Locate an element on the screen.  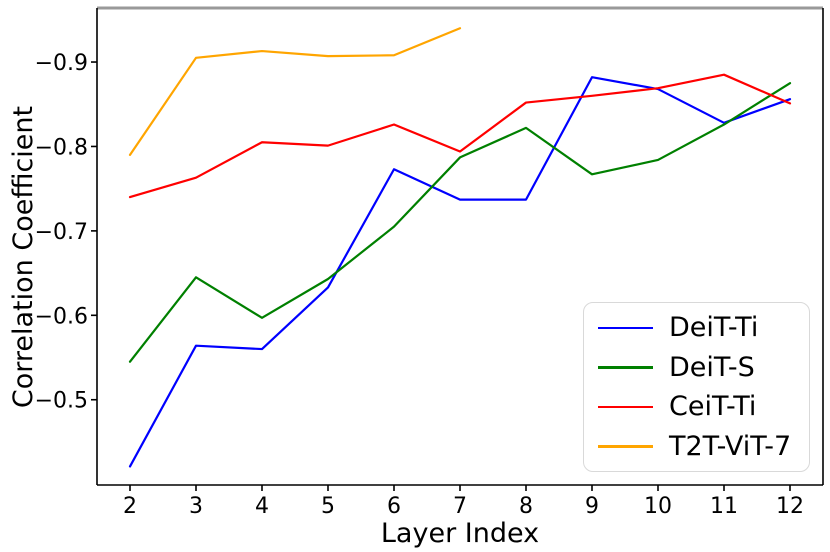
x-tick-label: 8 is located at coordinates (526, 506).